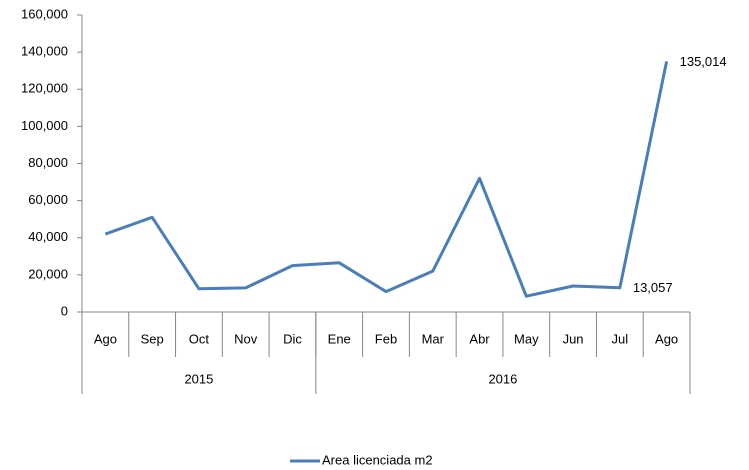 This screenshot has width=749, height=470. I want to click on y-tick-label: 40,000, so click(48, 236).